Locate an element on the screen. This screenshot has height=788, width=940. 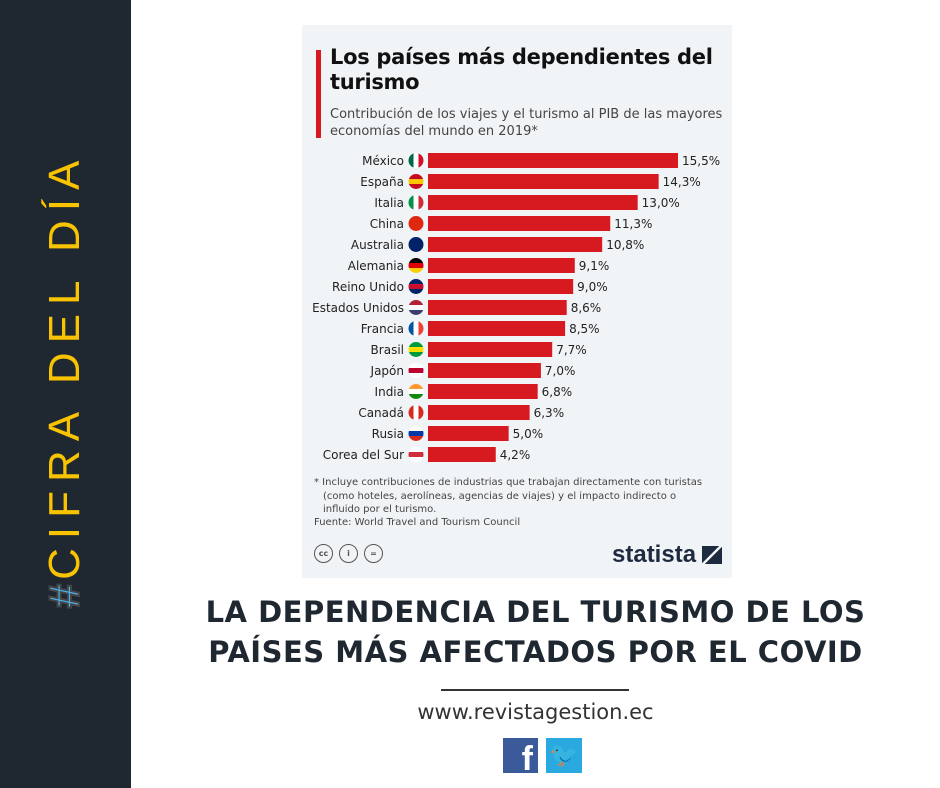
sidebar-title: CIFRA DEL DÍA is located at coordinates (64, 365).